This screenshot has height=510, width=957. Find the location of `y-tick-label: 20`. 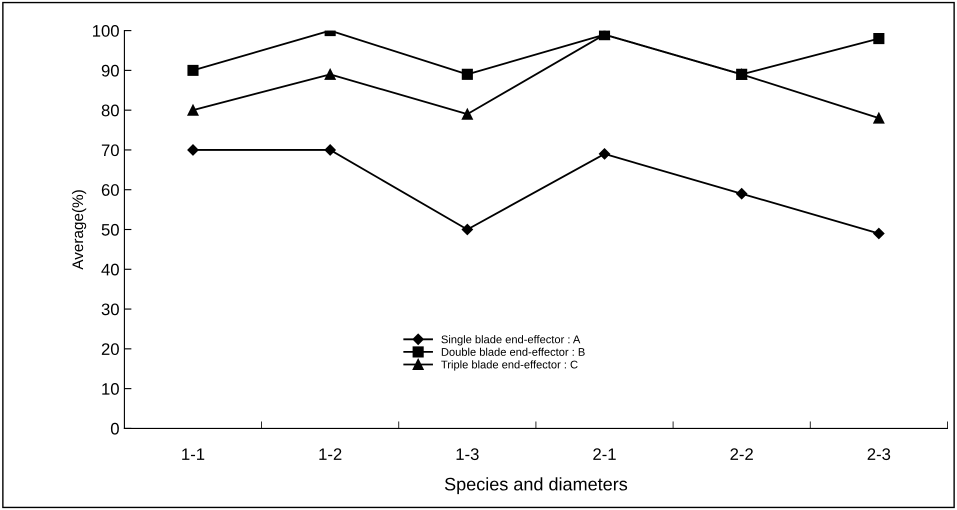

y-tick-label: 20 is located at coordinates (110, 349).